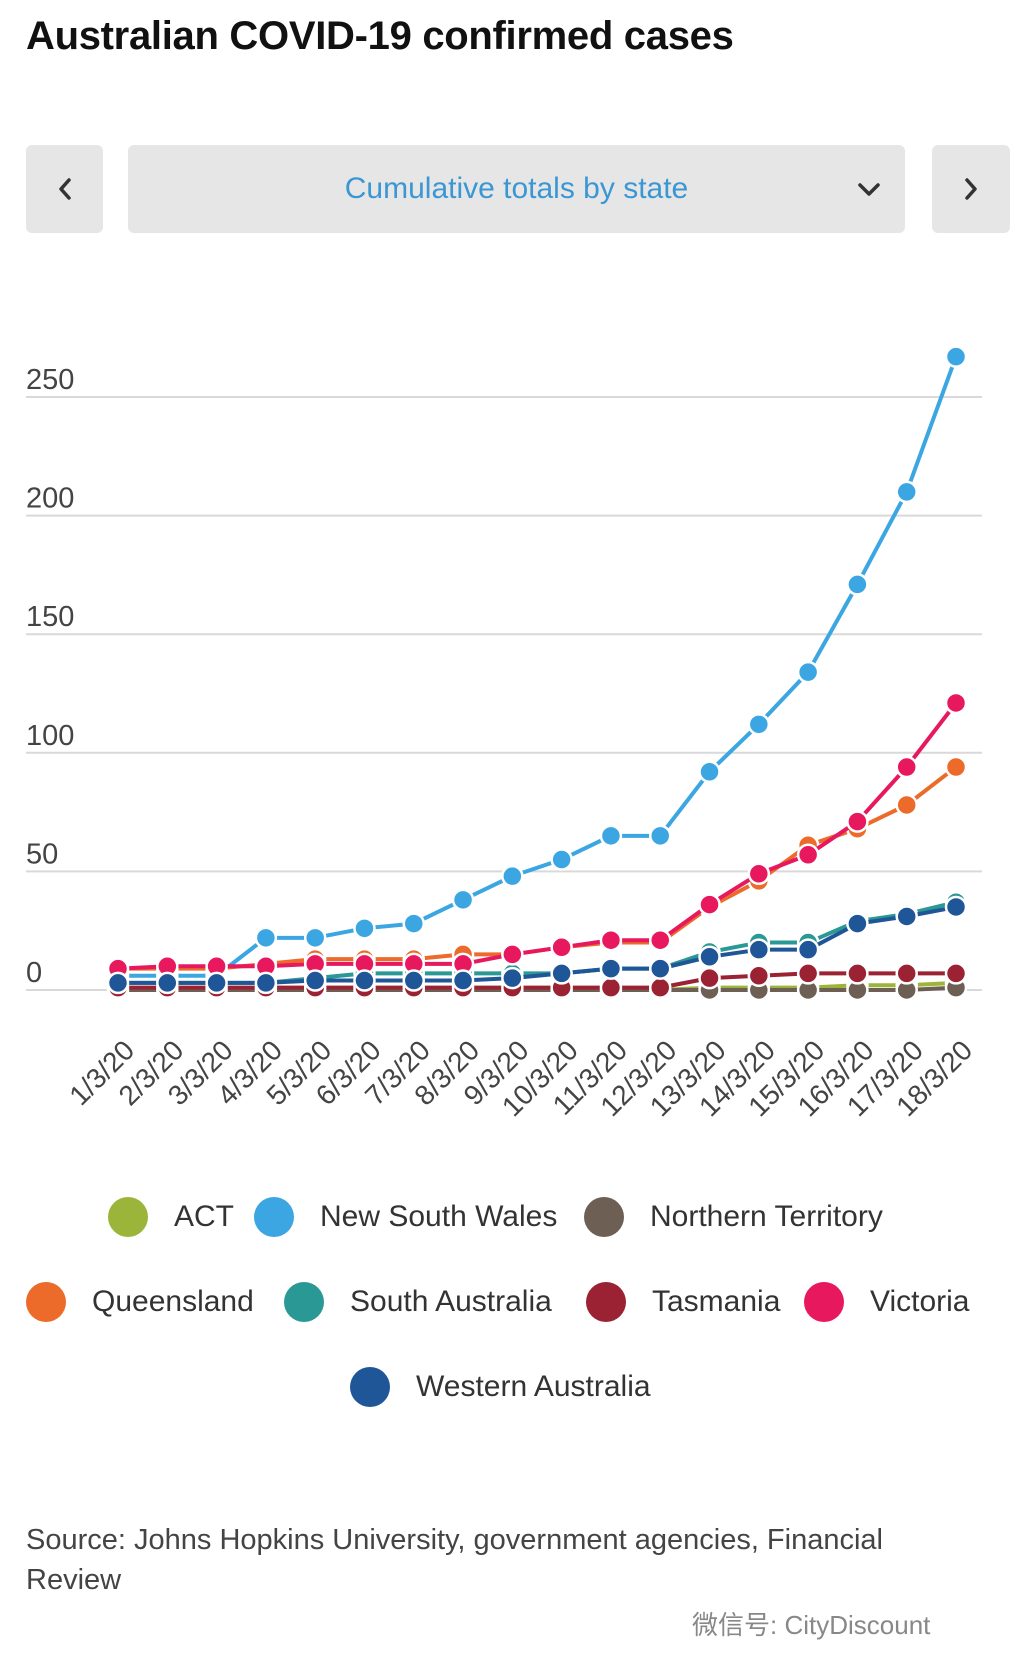 The width and height of the screenshot is (1013, 1672). I want to click on watermark: 微信号: CityDiscount, so click(811, 1625).